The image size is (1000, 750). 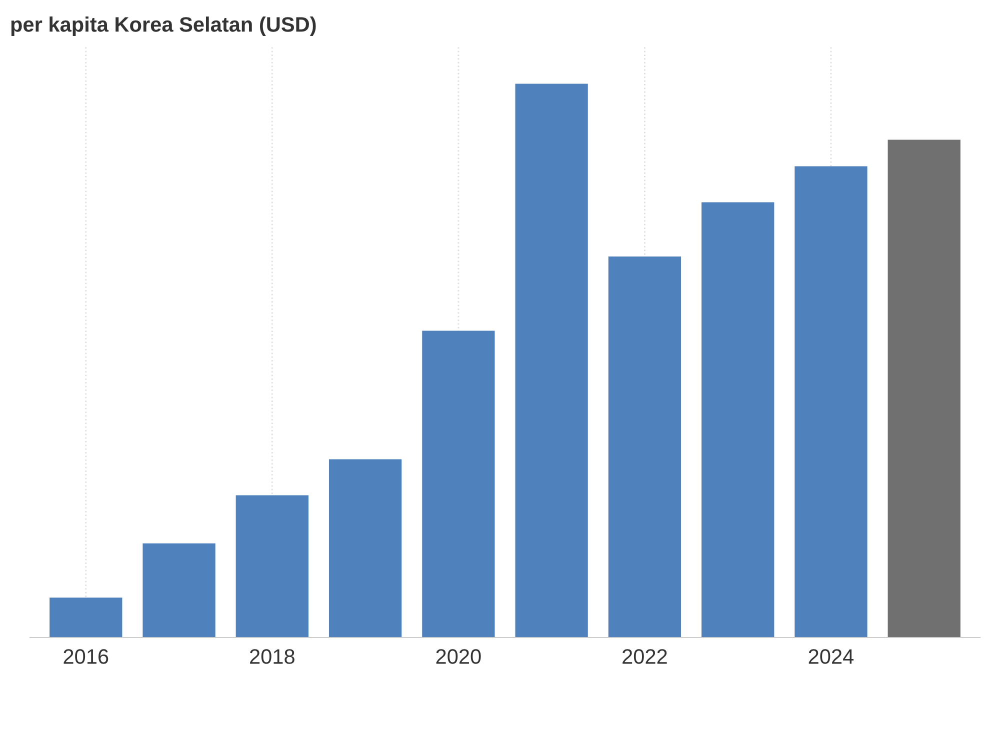 What do you see at coordinates (458, 656) in the screenshot?
I see `x-tick-label: 2020` at bounding box center [458, 656].